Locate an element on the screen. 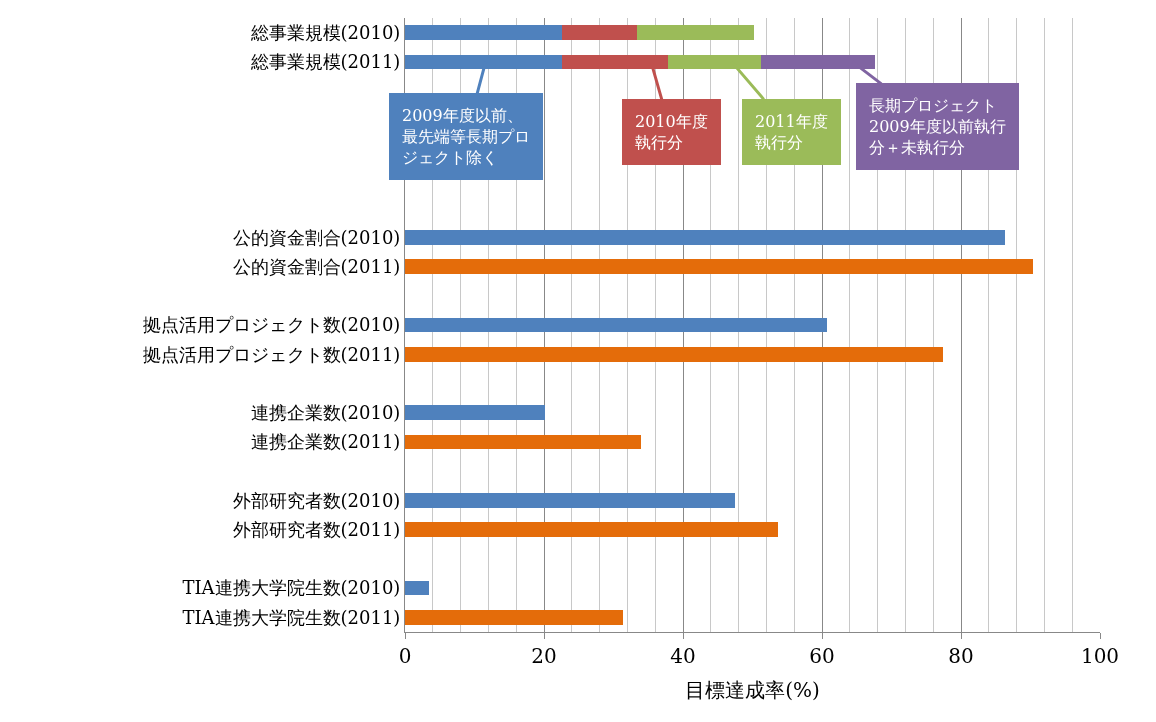  y-tick-label: 外部研究者数(2010) is located at coordinates (316, 500).